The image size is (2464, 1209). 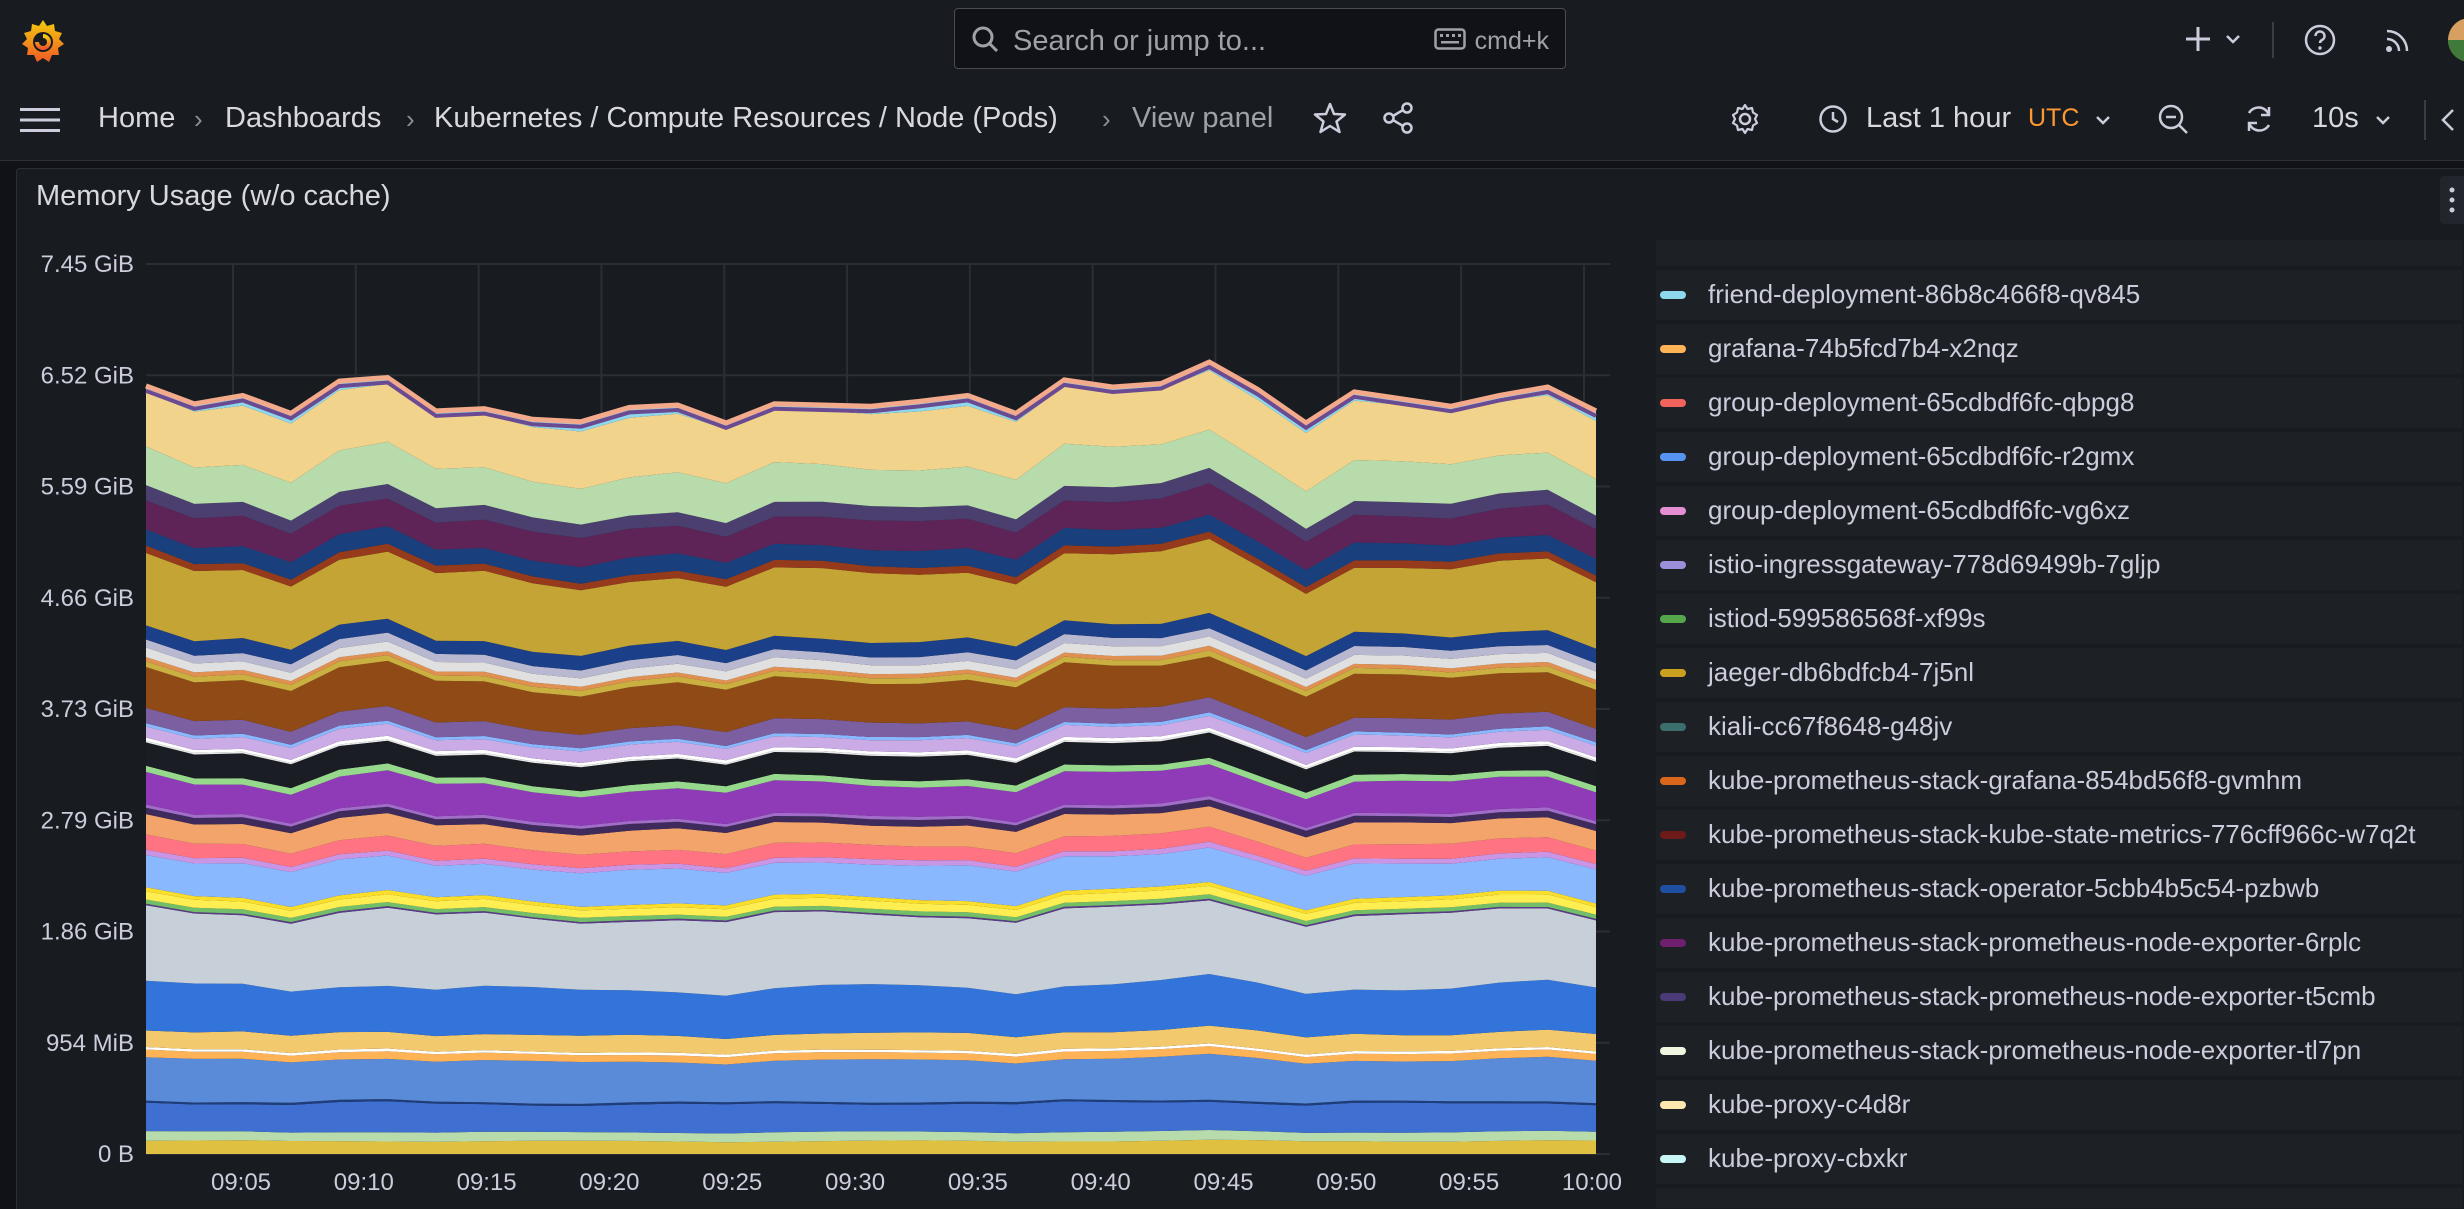 I want to click on legend-item: kube-proxy-c4d8r, so click(x=2059, y=1105).